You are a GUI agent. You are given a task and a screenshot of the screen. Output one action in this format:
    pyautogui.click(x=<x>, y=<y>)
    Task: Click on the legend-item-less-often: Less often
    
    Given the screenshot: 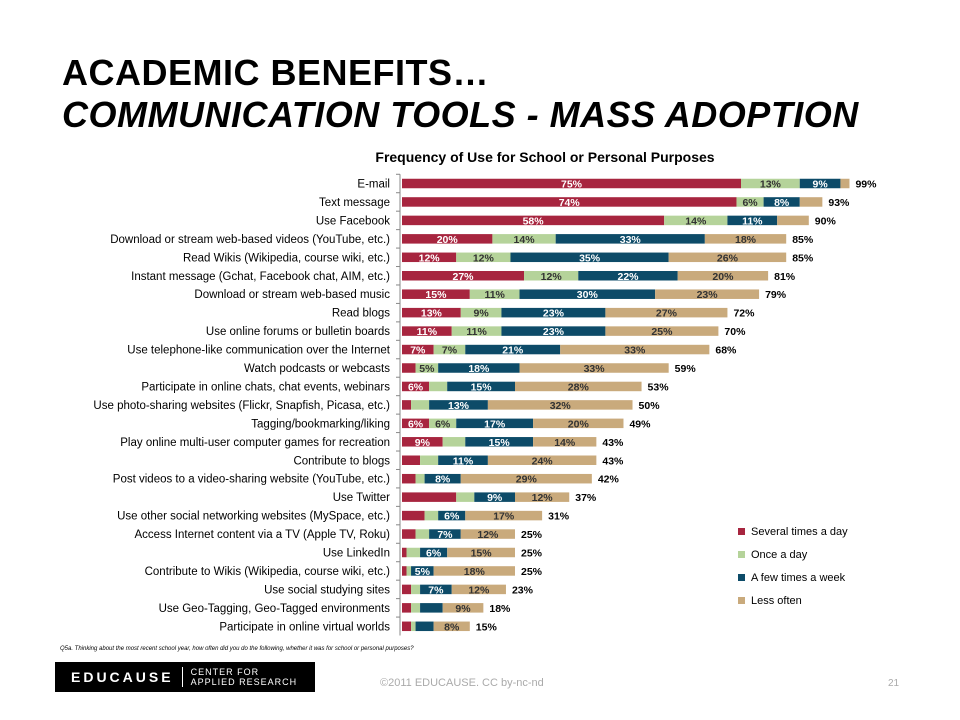 What is the action you would take?
    pyautogui.click(x=793, y=600)
    